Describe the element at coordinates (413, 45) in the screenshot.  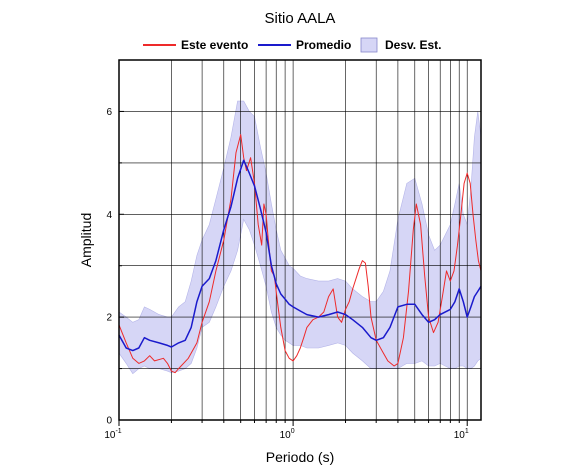
I see `legend-label-desv-est: Desv. Est.` at that location.